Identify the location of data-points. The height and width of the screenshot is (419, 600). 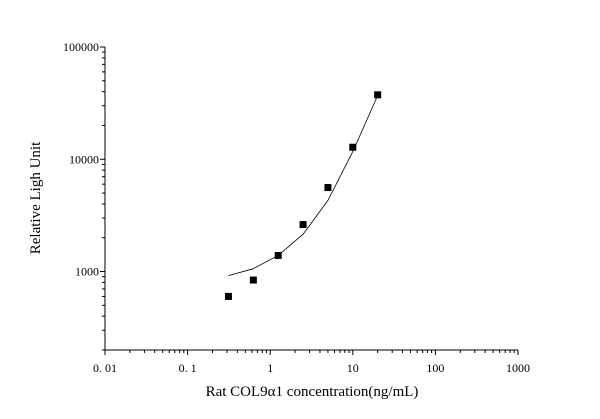
(303, 195).